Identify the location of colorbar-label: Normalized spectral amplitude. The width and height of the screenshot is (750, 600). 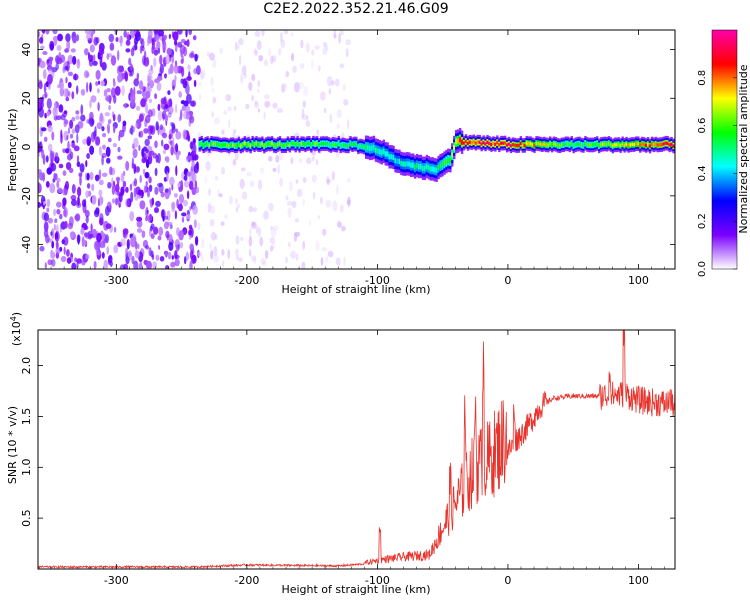
(743, 148).